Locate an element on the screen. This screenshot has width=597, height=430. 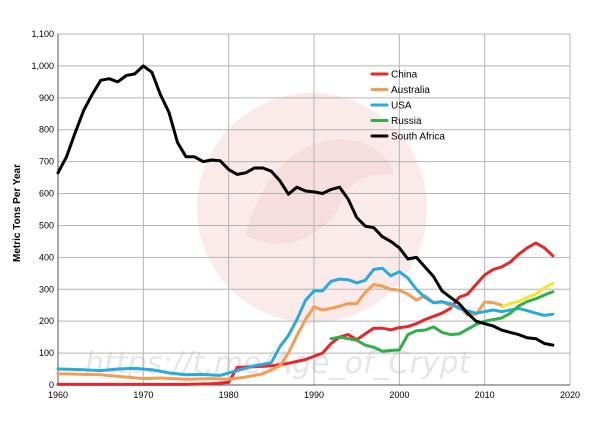
y-axis-label: Metric Tons Per Year is located at coordinates (17, 213).